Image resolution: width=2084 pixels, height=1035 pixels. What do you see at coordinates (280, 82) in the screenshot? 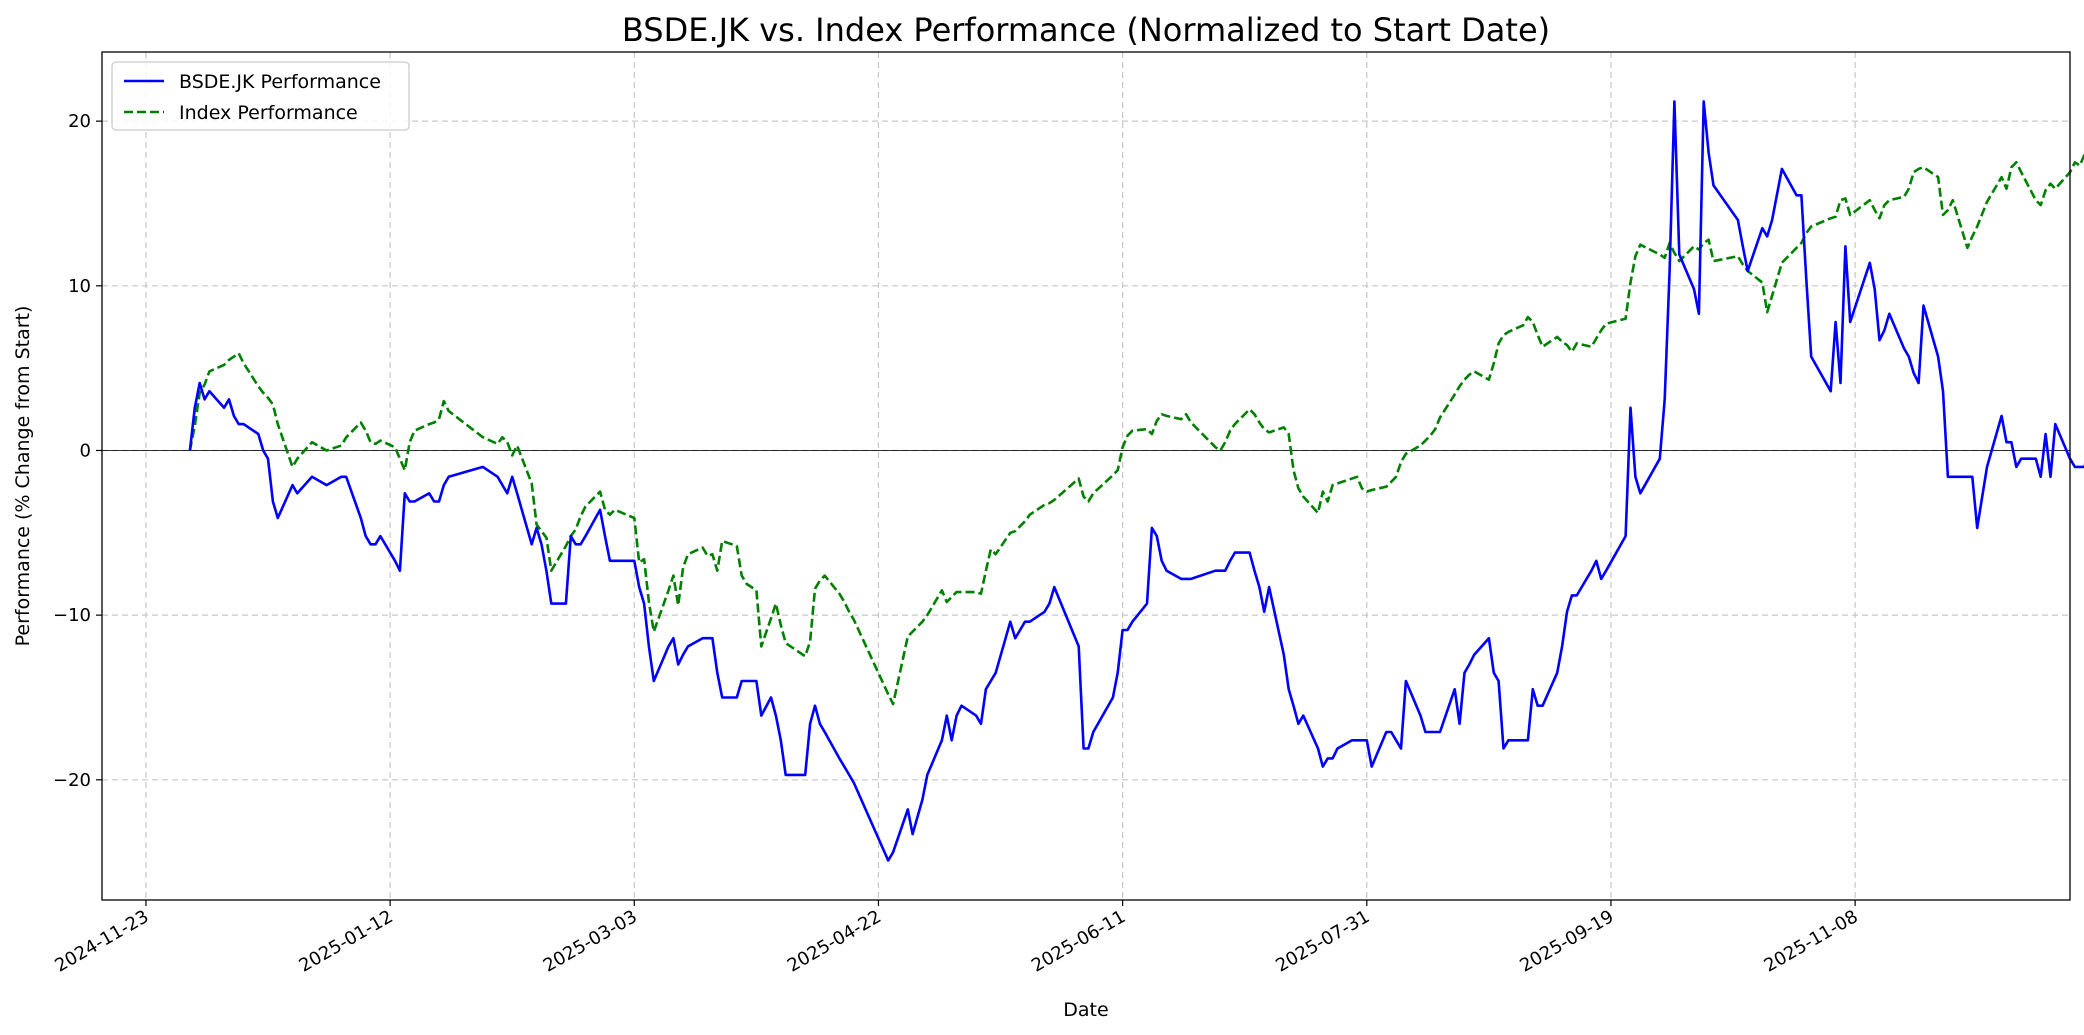
I see `legend-label: BSDE.JK Performance` at bounding box center [280, 82].